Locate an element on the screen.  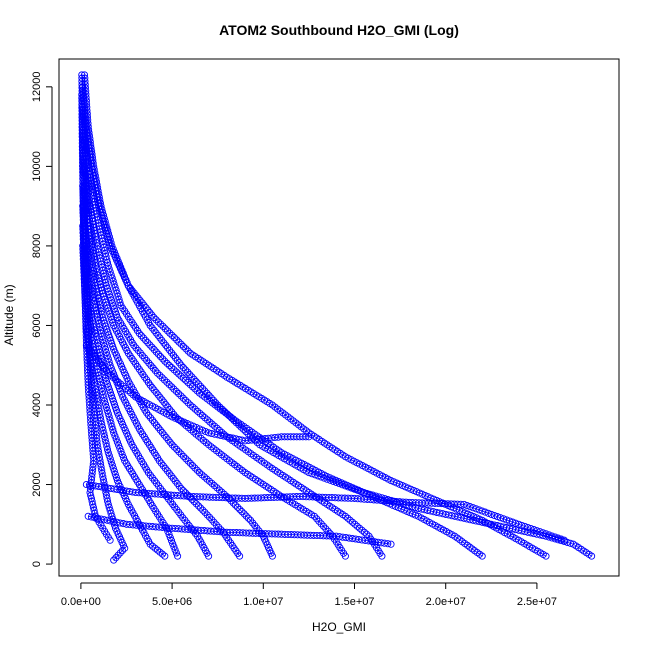
x-tick-label: 1.5e+07 is located at coordinates (354, 602).